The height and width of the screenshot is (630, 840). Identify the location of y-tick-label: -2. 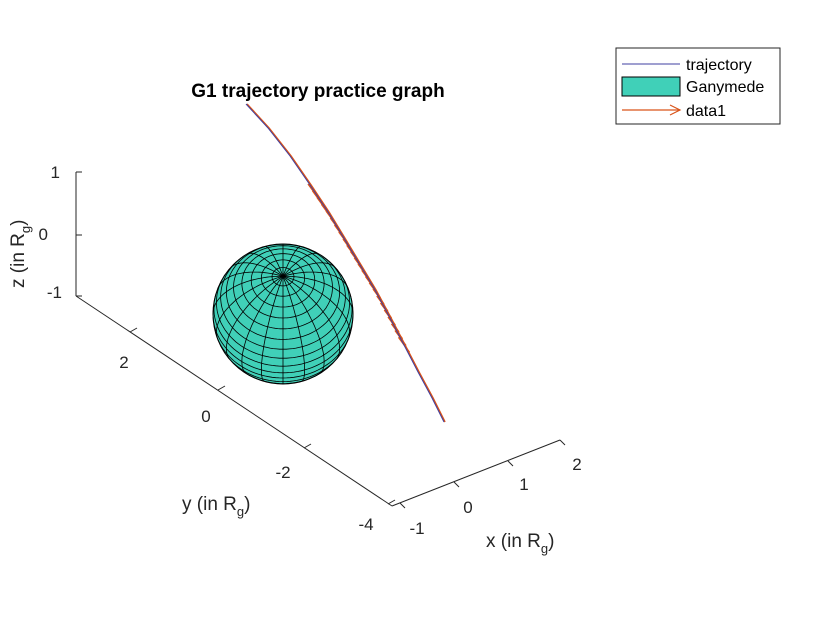
(282, 472).